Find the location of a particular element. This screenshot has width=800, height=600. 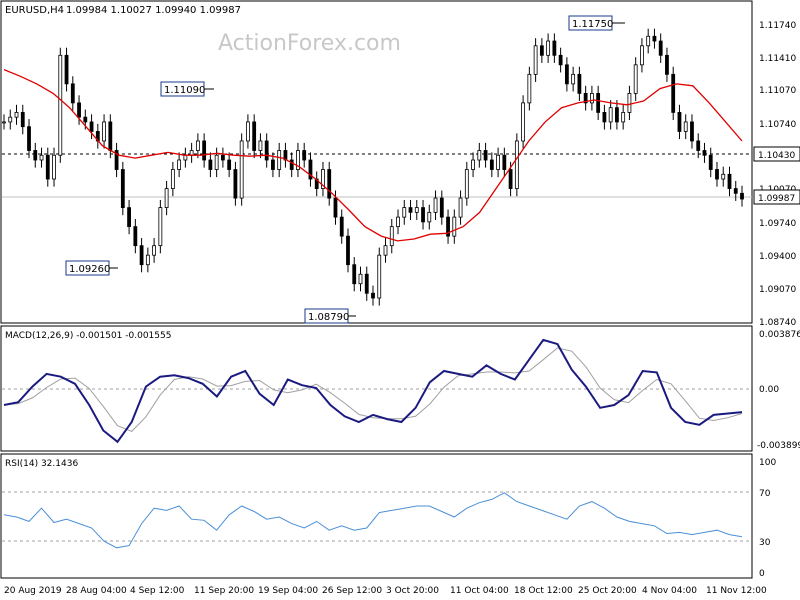

annotation-high-2: 1.11090 is located at coordinates (187, 89).